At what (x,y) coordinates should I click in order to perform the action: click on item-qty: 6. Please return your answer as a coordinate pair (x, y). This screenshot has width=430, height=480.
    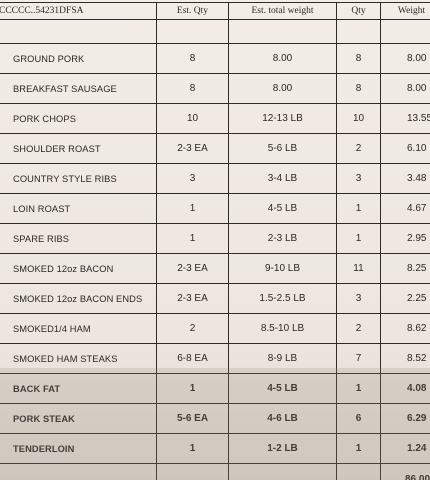
    Looking at the image, I should click on (358, 418).